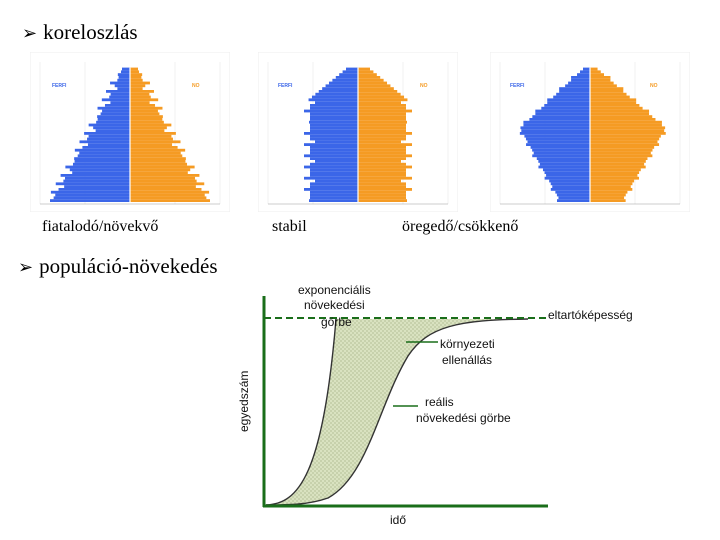  I want to click on exp-label-2: növekedési, so click(334, 305).